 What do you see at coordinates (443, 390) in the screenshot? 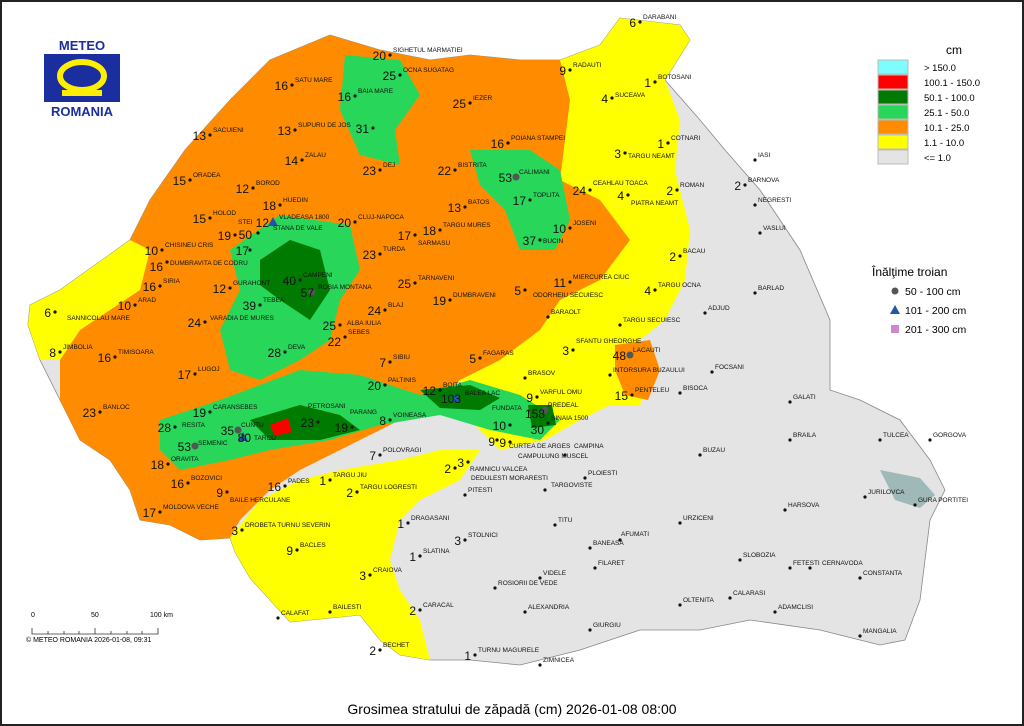
I see `station: 12 BOITA` at bounding box center [443, 390].